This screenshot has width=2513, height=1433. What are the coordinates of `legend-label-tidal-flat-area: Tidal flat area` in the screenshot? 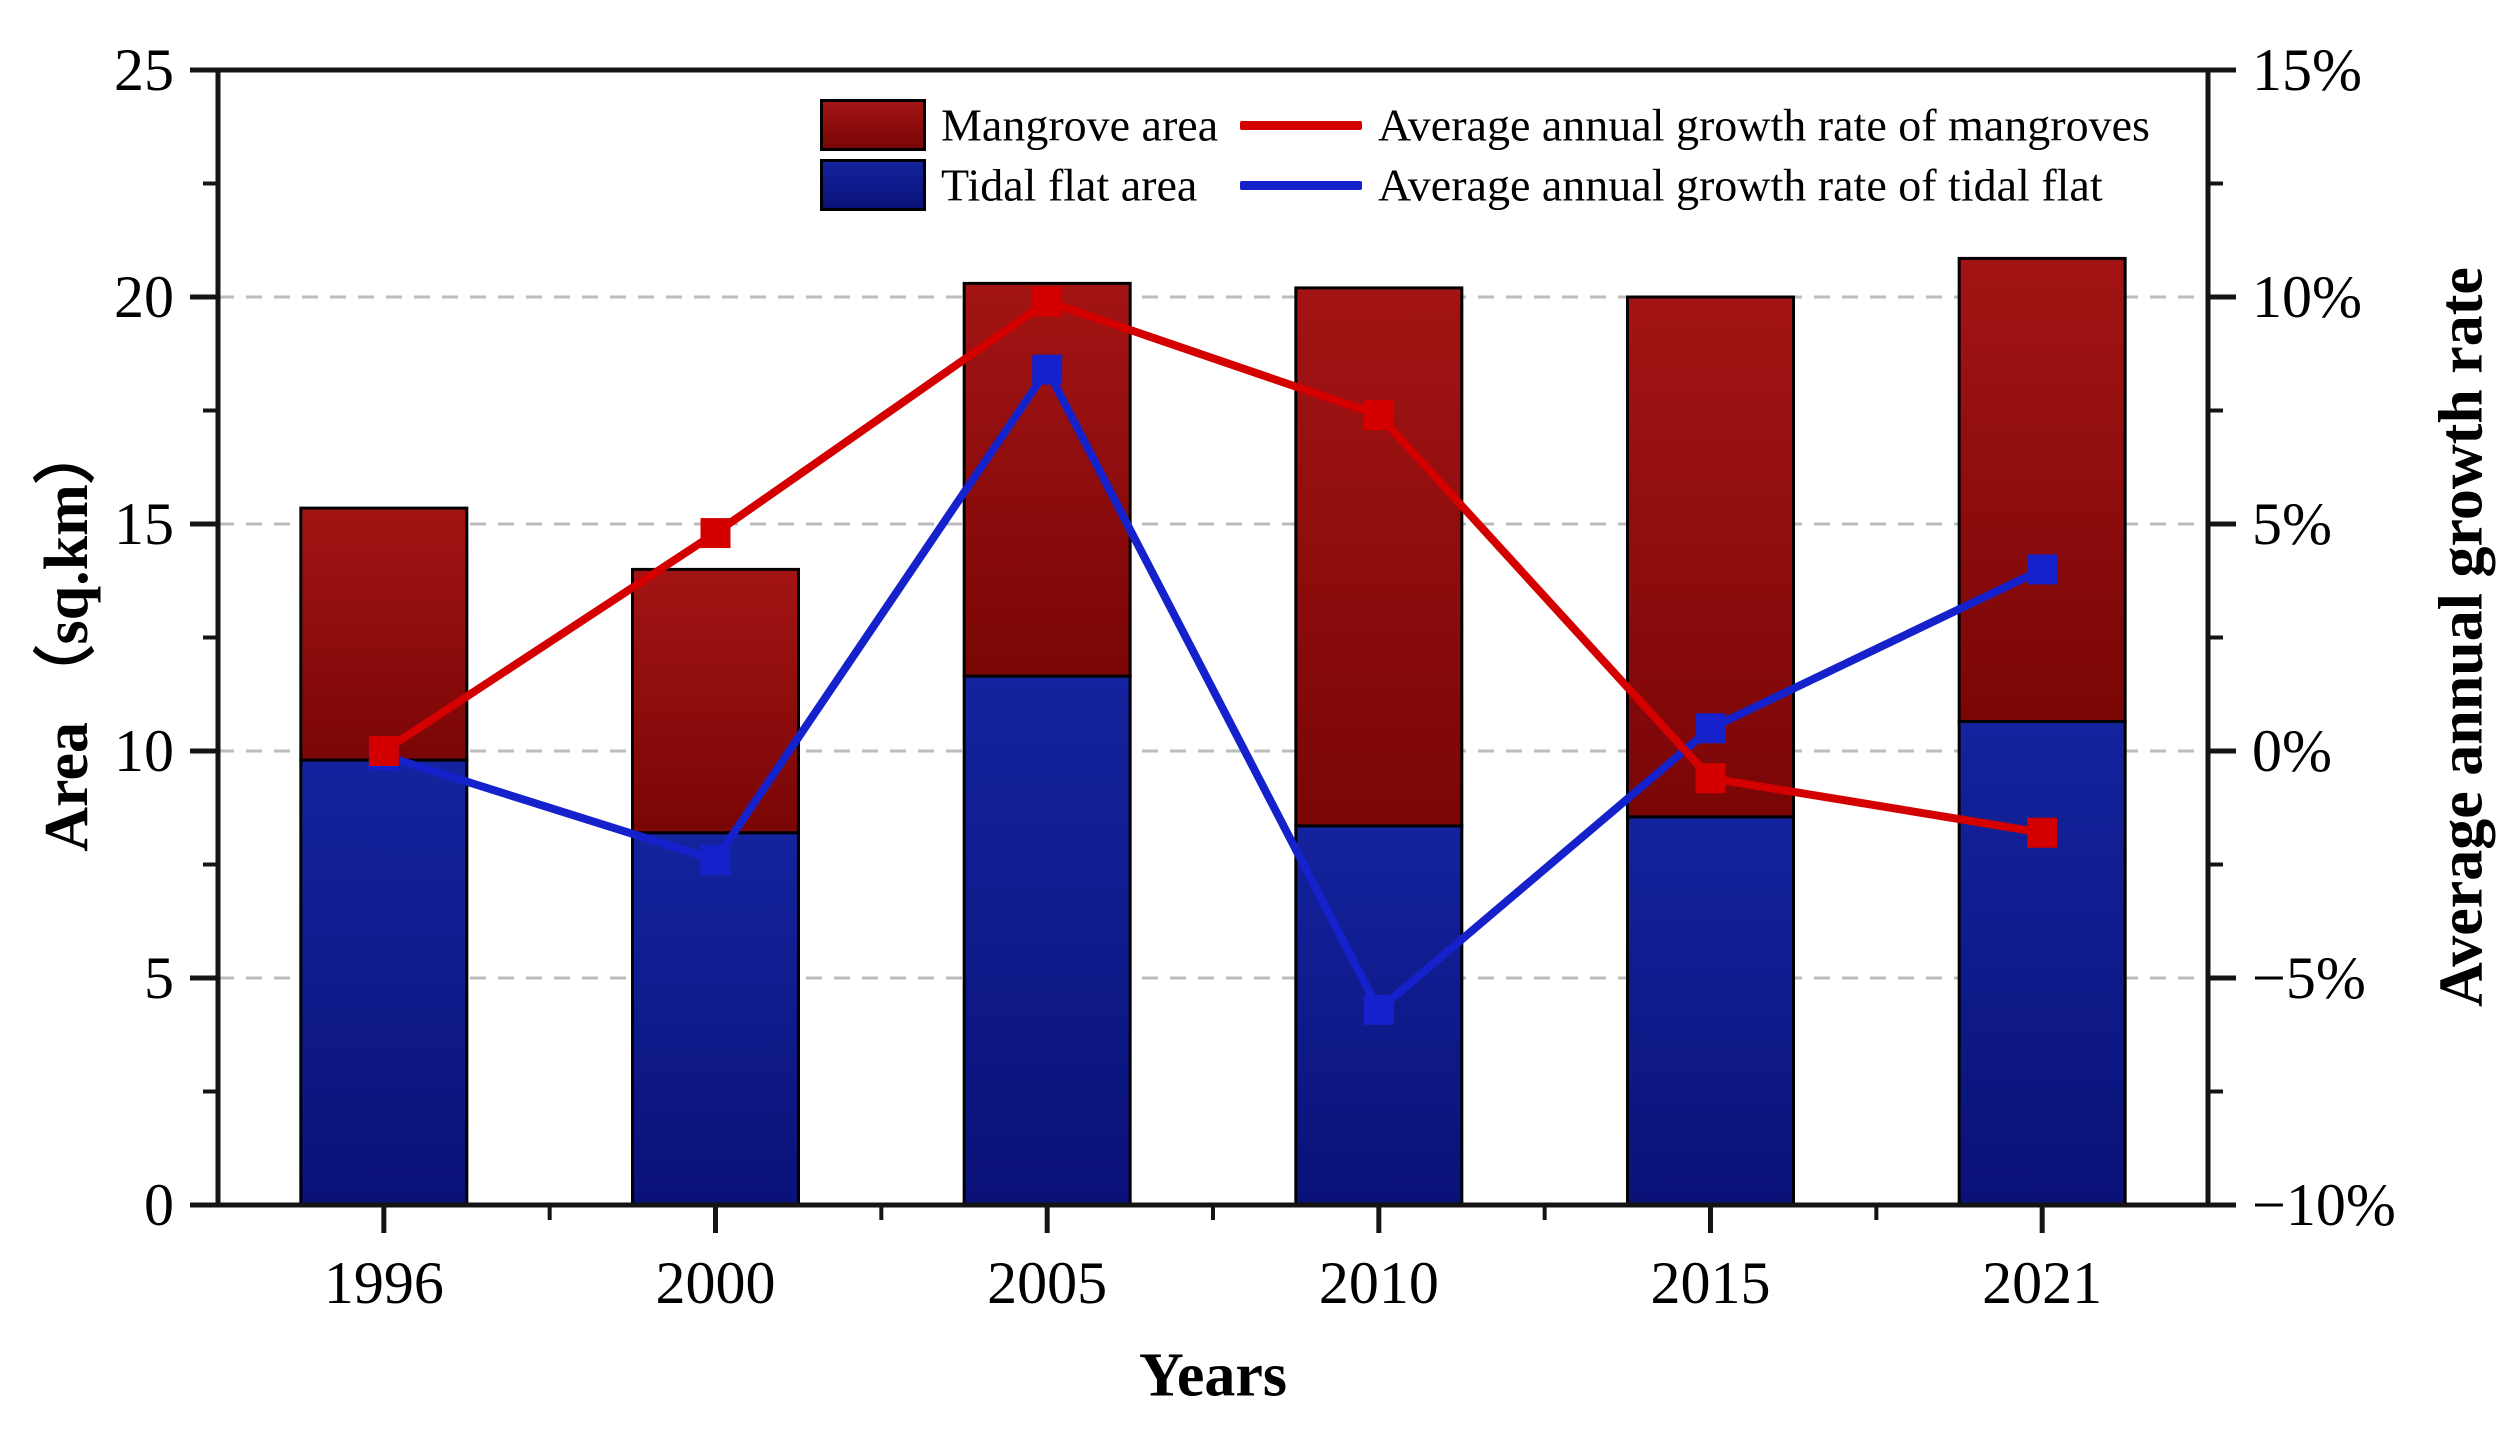 It's located at (1069, 185).